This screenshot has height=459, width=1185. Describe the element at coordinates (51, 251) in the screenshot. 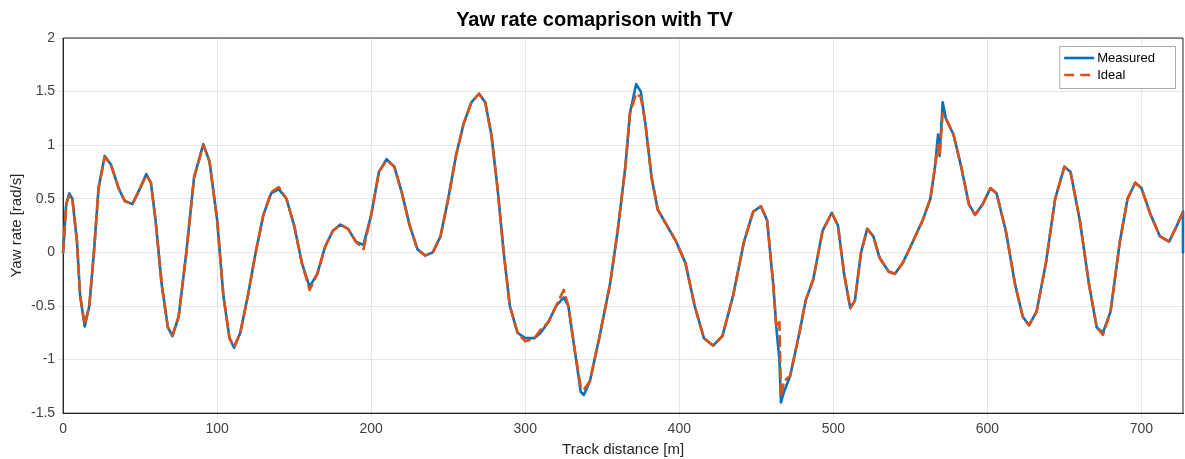

I see `y-tick-label: 0` at that location.